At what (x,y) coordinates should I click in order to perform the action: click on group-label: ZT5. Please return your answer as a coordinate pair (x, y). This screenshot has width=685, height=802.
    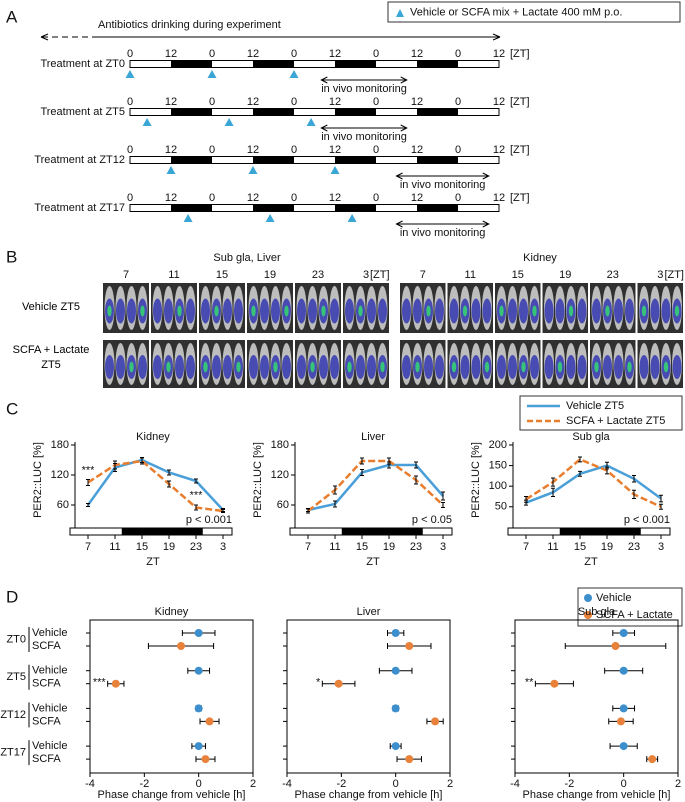
    Looking at the image, I should click on (16, 677).